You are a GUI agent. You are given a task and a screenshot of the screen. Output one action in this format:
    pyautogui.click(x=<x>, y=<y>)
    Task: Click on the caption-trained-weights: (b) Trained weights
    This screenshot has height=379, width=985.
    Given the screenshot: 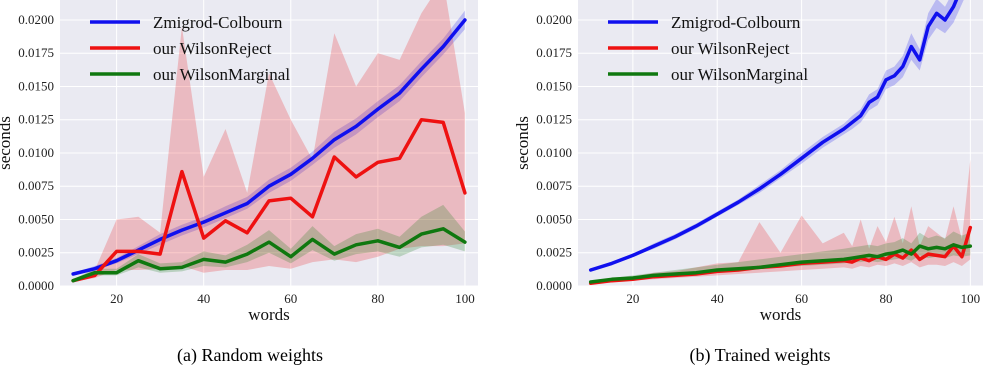 What is the action you would take?
    pyautogui.click(x=760, y=355)
    